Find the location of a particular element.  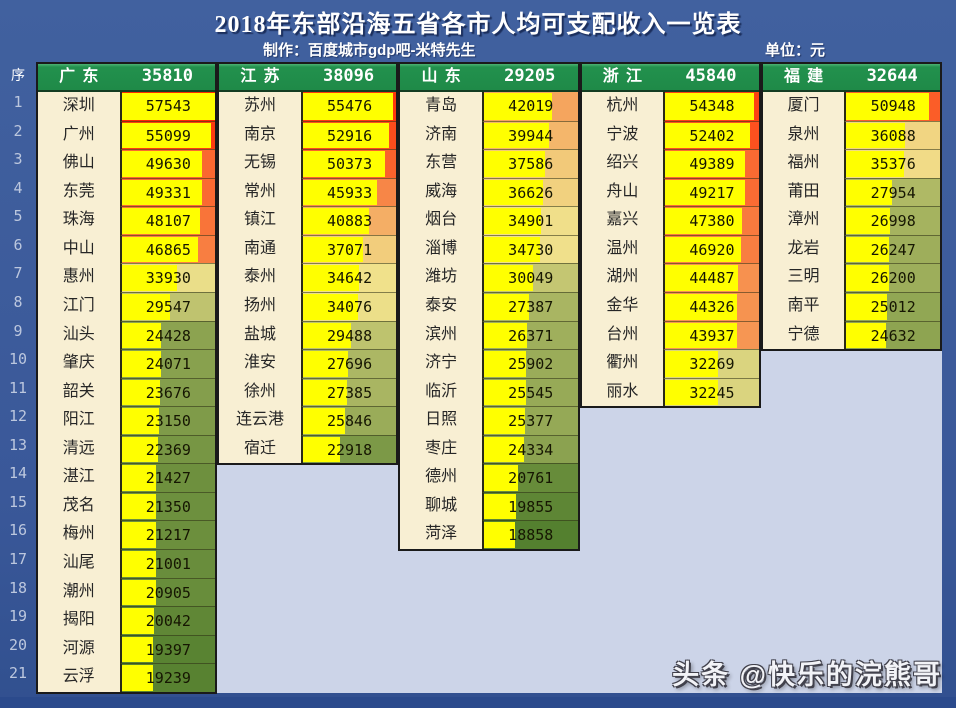

table-row: 临沂 25545 is located at coordinates (489, 392).